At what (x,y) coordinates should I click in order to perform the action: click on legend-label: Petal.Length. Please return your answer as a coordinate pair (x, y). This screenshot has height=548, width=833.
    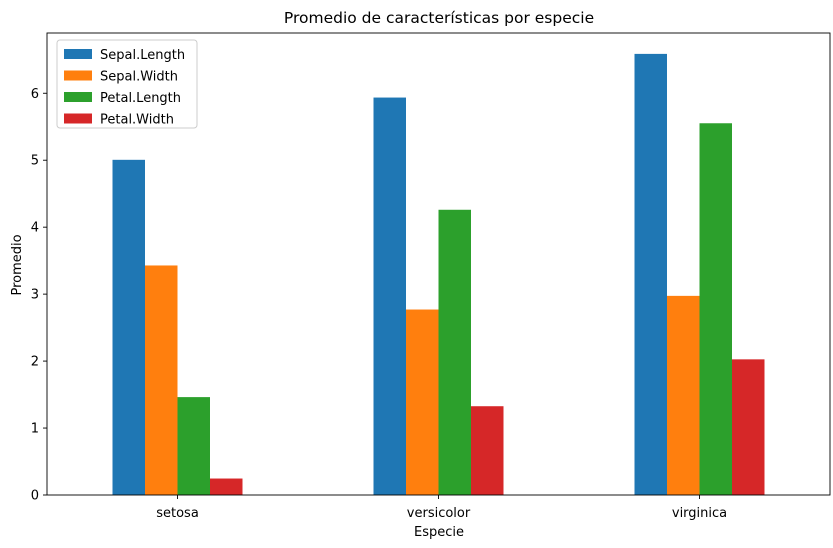
    Looking at the image, I should click on (140, 98).